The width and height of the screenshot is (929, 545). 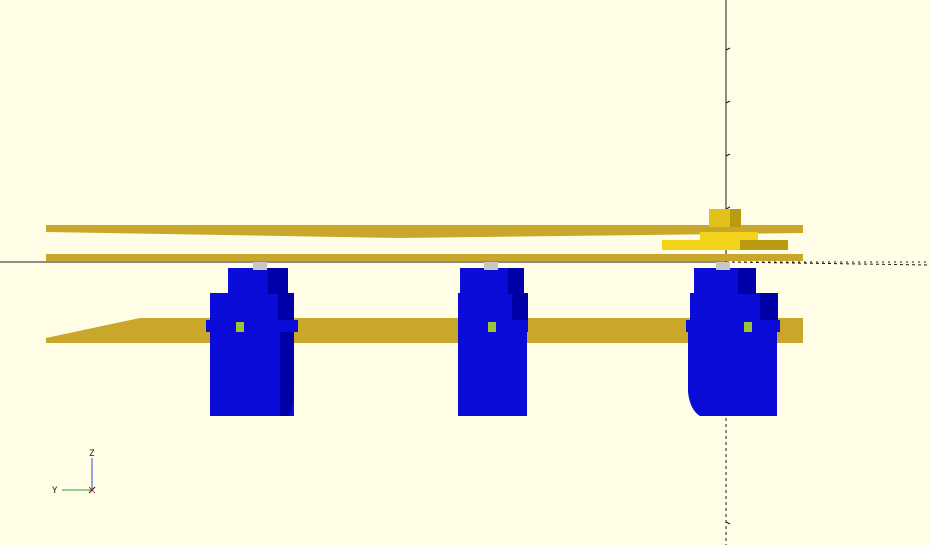 What do you see at coordinates (827, 263) in the screenshot?
I see `x-axis-positive` at bounding box center [827, 263].